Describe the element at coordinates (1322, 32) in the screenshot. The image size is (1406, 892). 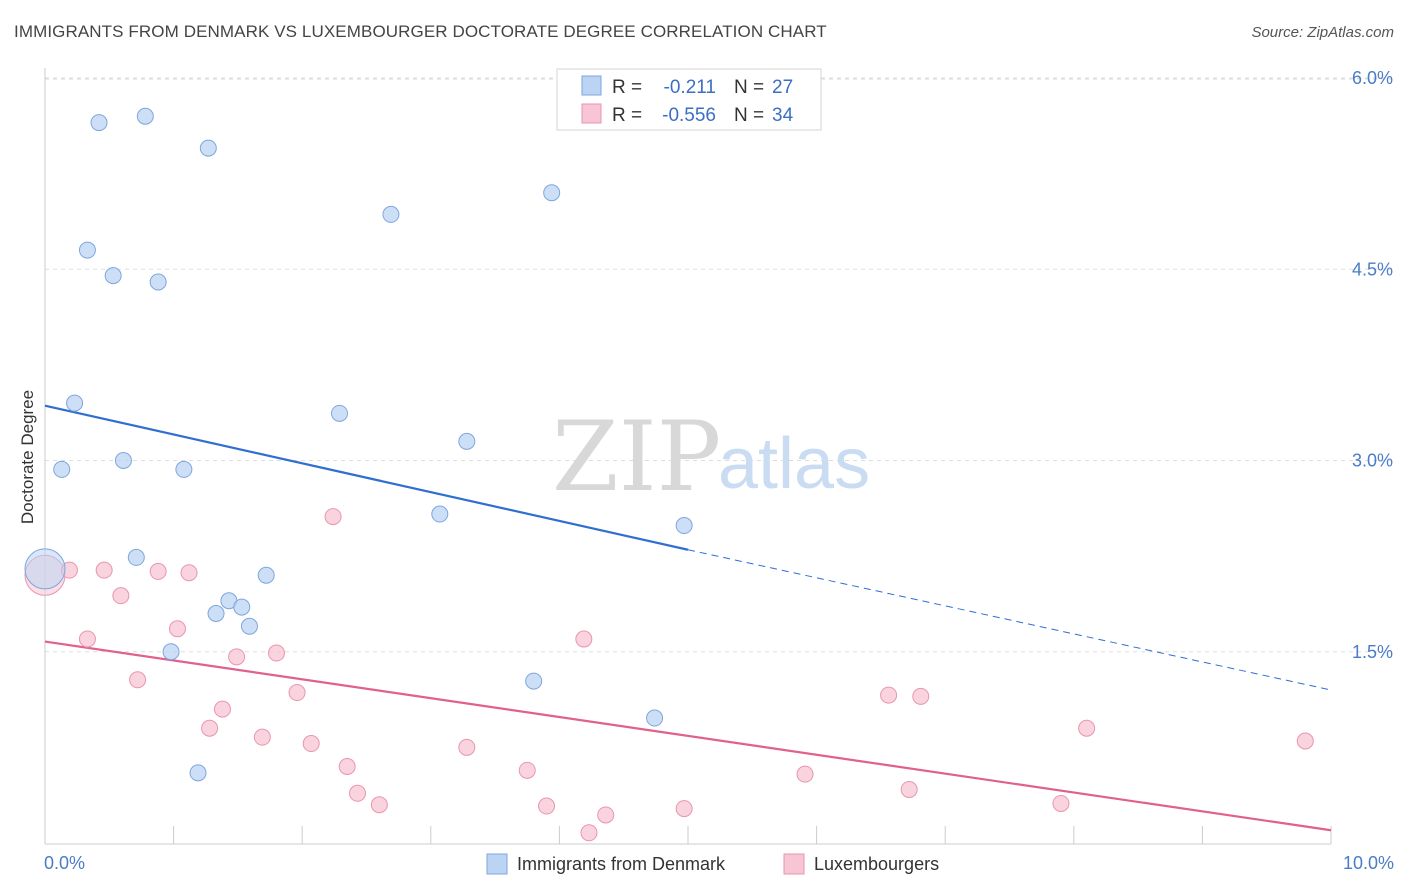
I see `source-credit: Source: ZipAtlas.com` at that location.